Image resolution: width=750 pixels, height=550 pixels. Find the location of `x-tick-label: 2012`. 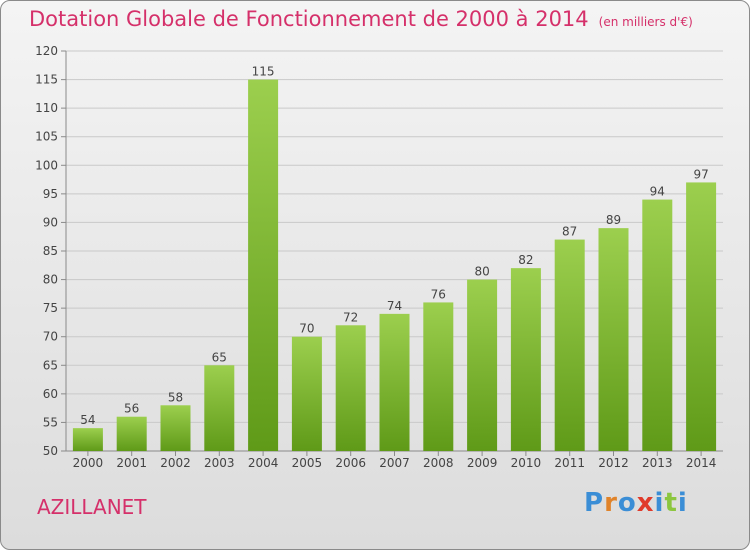

x-tick-label: 2012 is located at coordinates (613, 463).